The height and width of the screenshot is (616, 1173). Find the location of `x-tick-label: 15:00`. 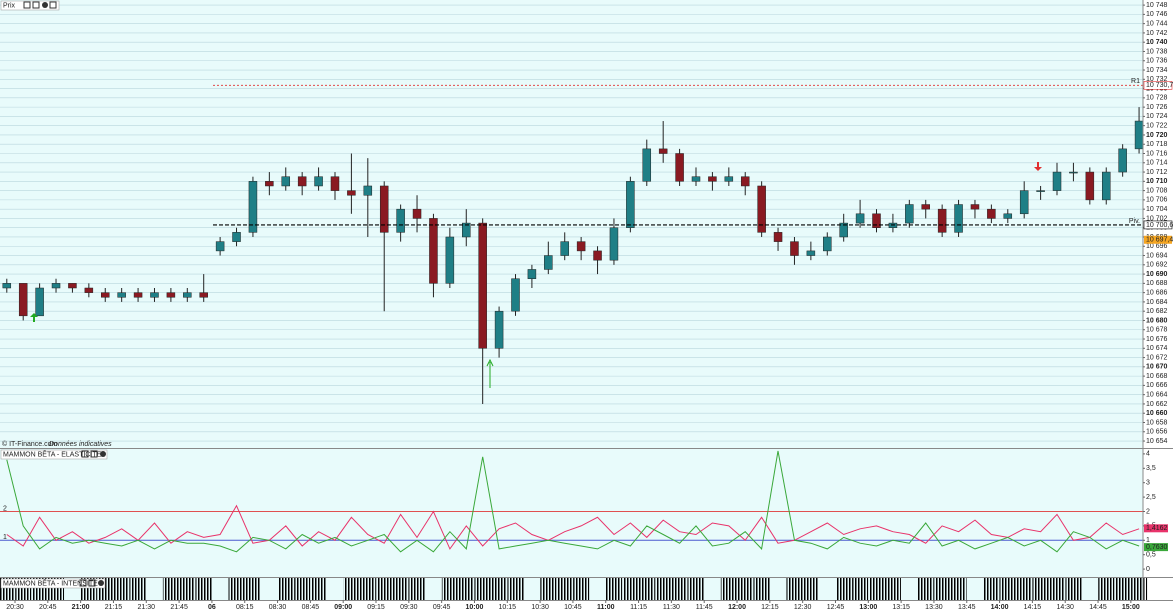

x-tick-label: 15:00 is located at coordinates (1131, 607).